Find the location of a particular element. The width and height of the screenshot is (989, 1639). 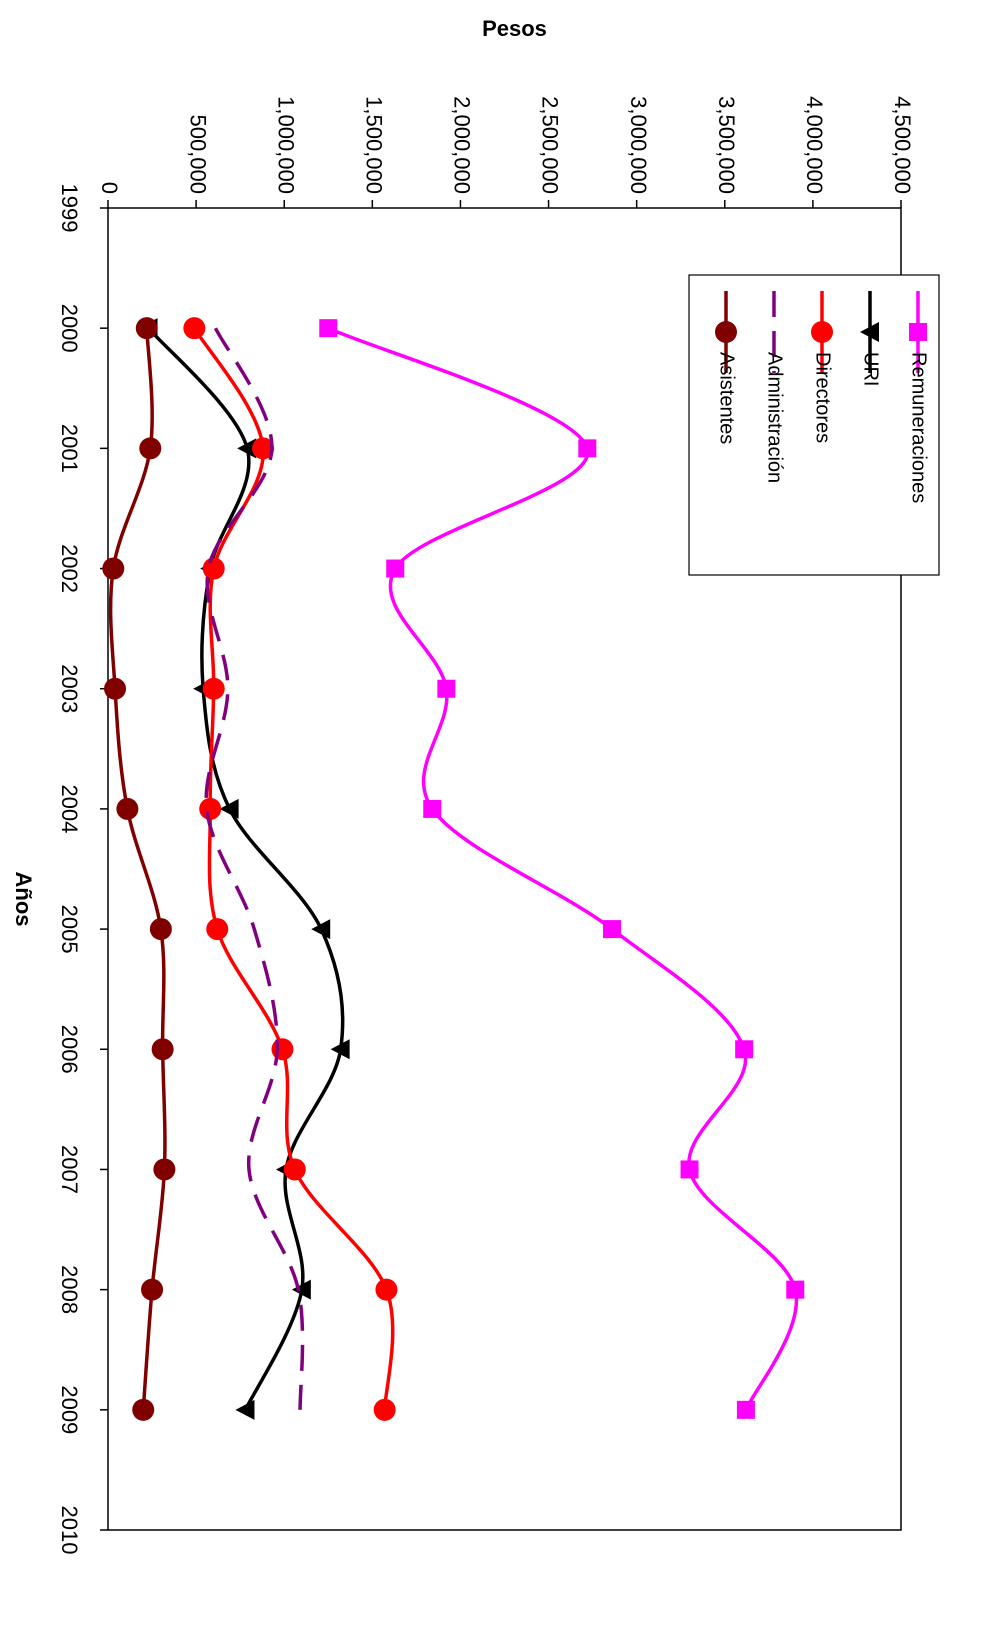

legend-item: Directores is located at coordinates (822, 367).